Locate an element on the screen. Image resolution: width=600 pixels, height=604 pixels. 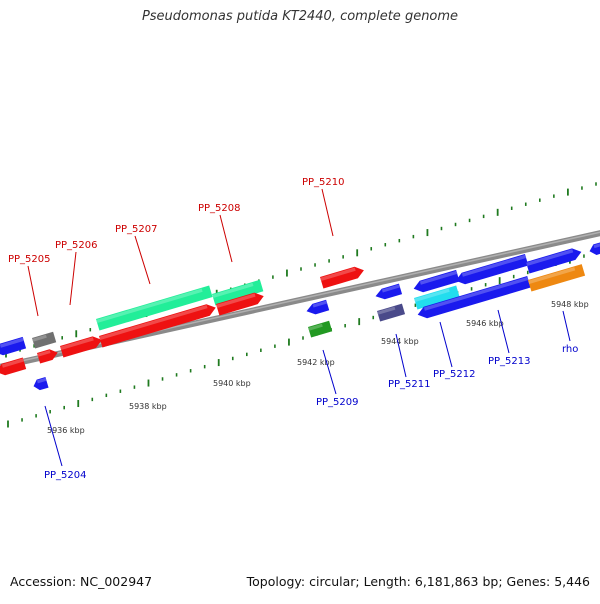
gene-pp5213b-body is located at coordinates (554, 260).